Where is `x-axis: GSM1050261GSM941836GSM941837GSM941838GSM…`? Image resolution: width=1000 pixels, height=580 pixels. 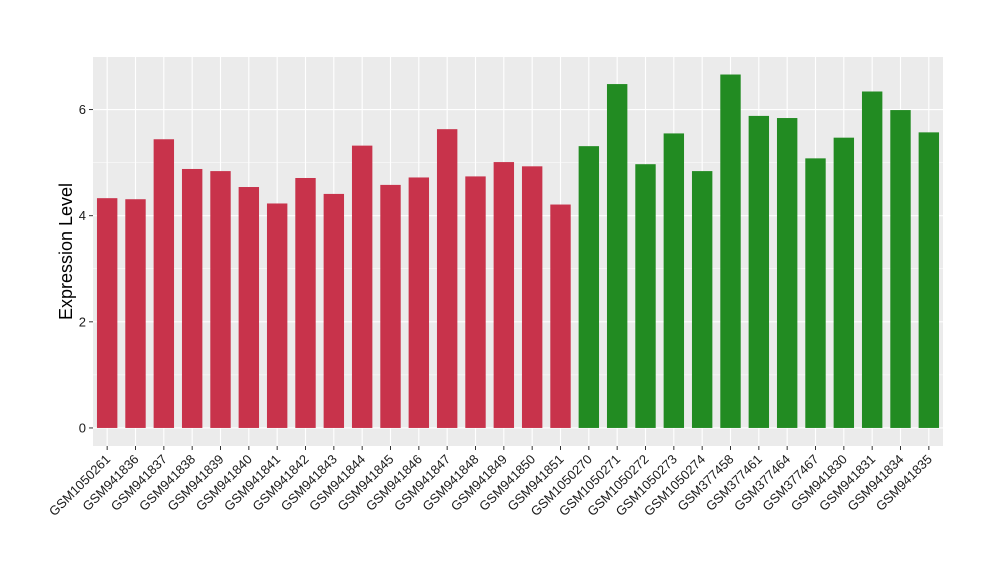
x-axis: GSM1050261GSM941836GSM941837GSM941838GSM… is located at coordinates (490, 482).